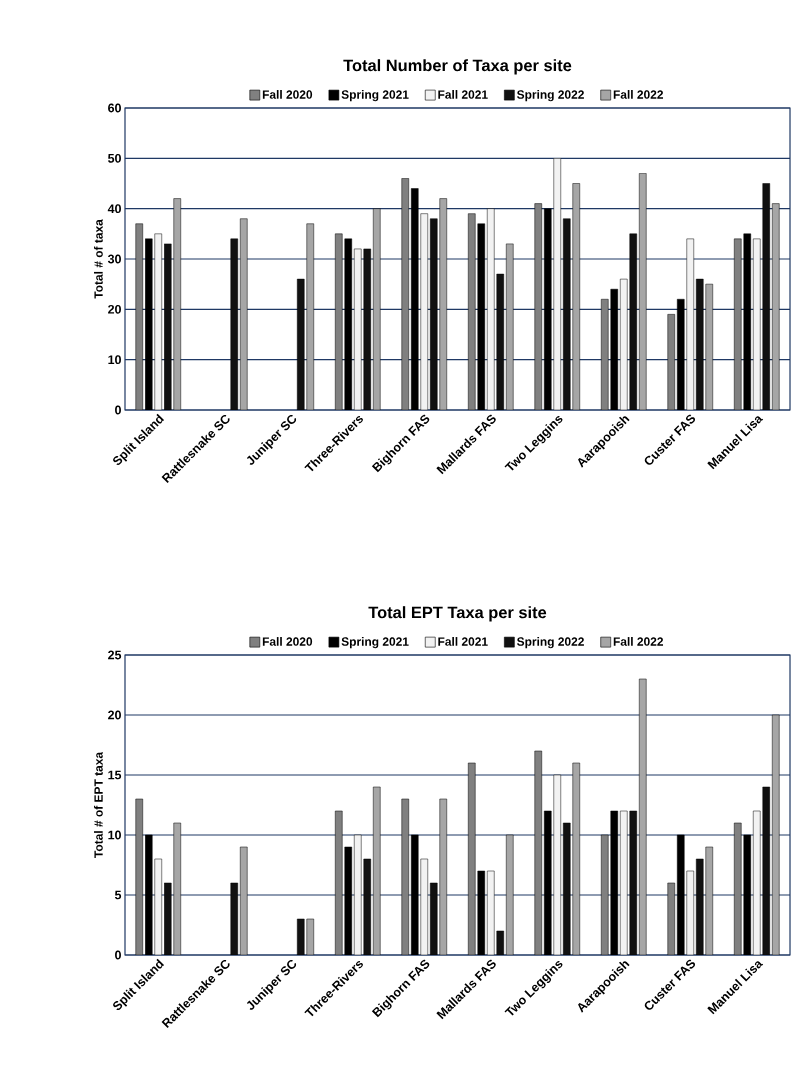 The width and height of the screenshot is (804, 1091). What do you see at coordinates (118, 895) in the screenshot?
I see `y-tick-label: 5` at bounding box center [118, 895].